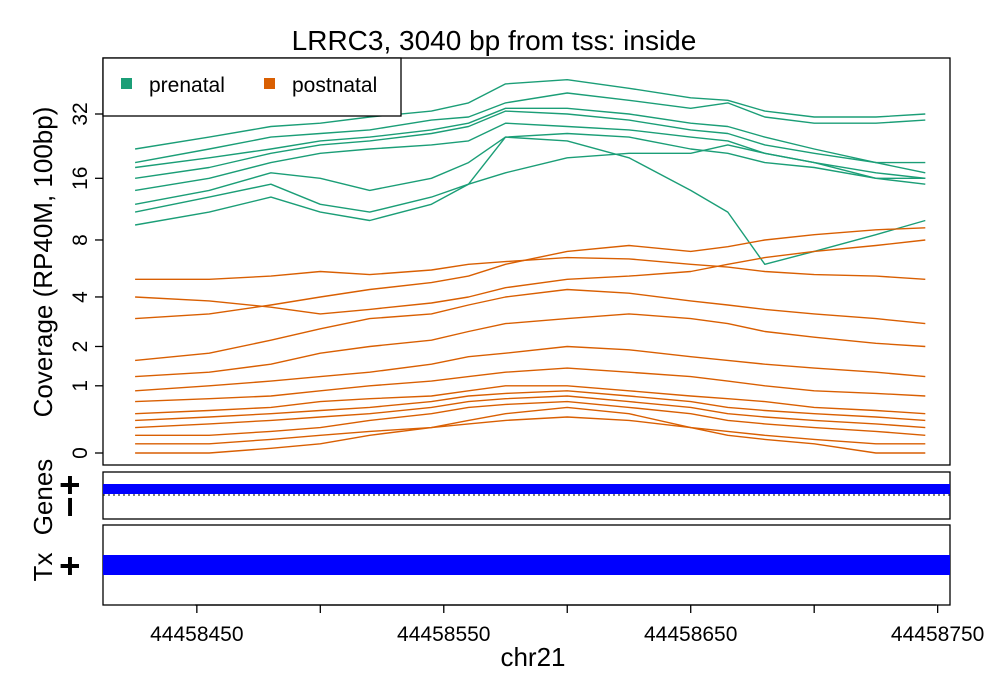 The width and height of the screenshot is (1000, 691). Describe the element at coordinates (126, 83) in the screenshot. I see `legend-swatch-prenatal` at that location.